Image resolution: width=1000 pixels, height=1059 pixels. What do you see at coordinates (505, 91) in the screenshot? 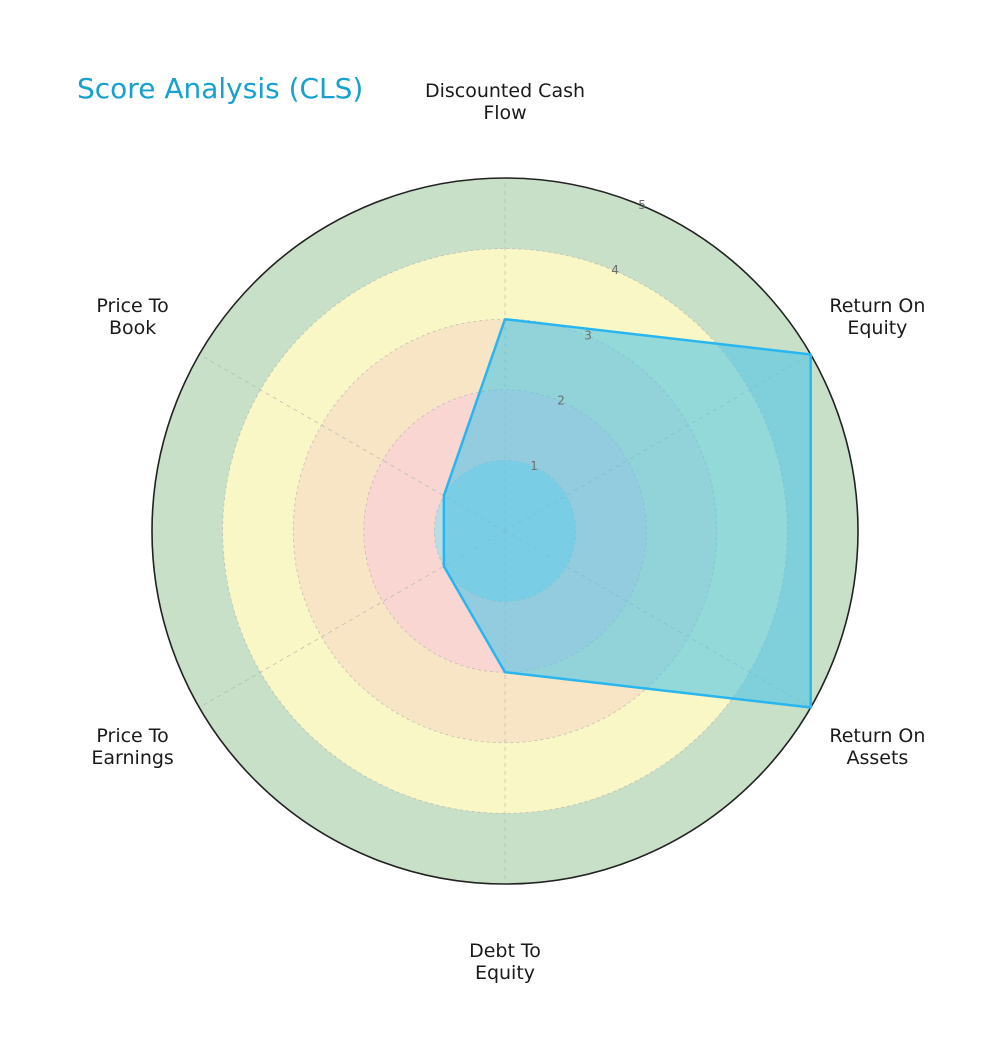
I see `axis-label-line: Discounted Cash` at bounding box center [505, 91].